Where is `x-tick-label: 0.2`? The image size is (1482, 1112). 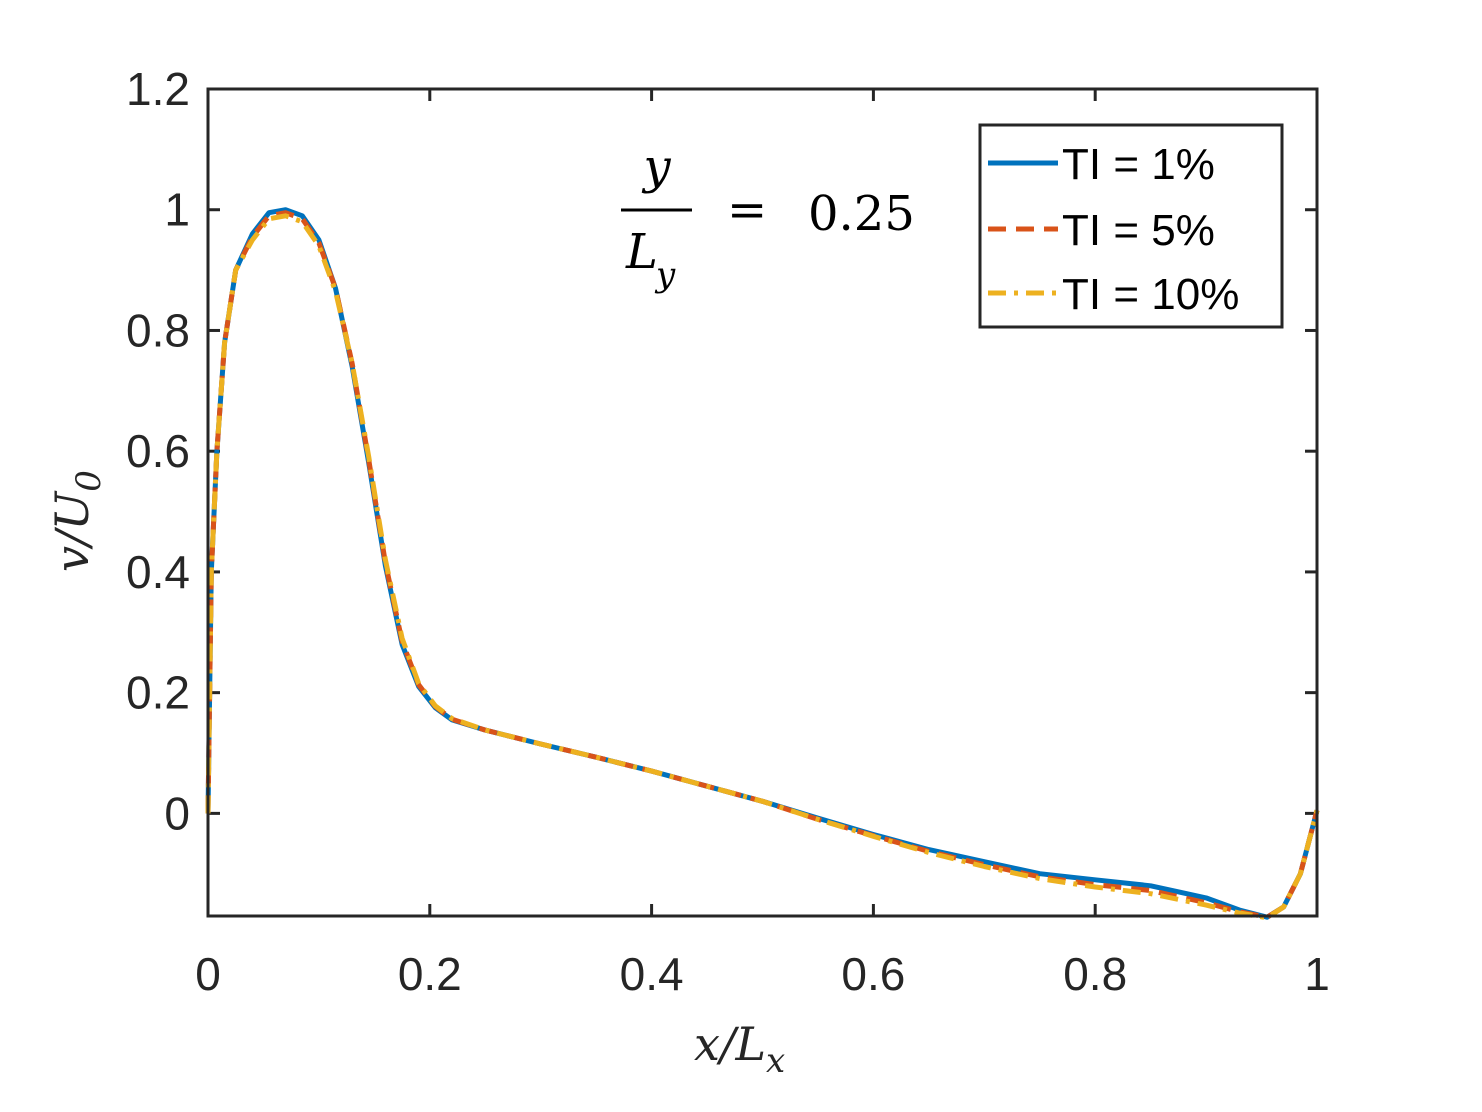
x-tick-label: 0.2 is located at coordinates (430, 974).